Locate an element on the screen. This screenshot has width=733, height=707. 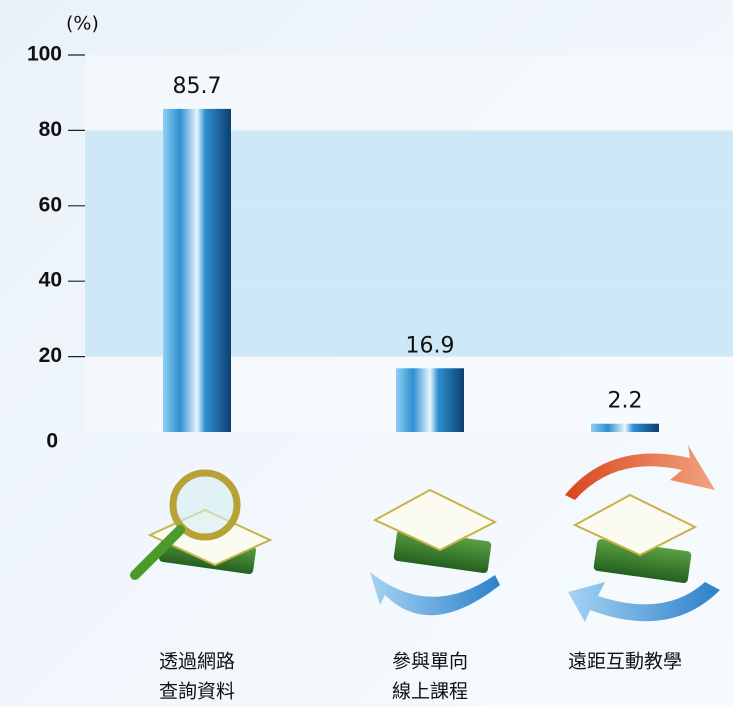
value-label: 16.9 is located at coordinates (430, 345).